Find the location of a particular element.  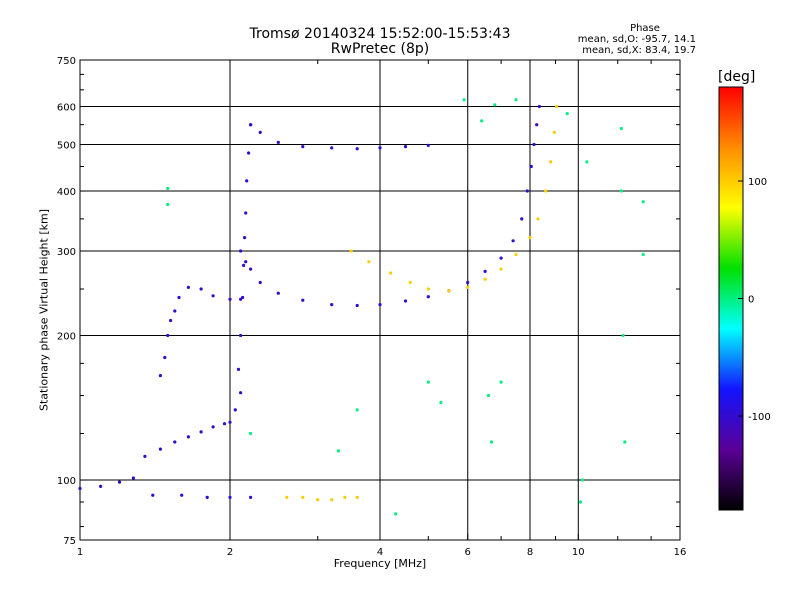

chart-subtitle: RwPretec (8p) is located at coordinates (380, 49).